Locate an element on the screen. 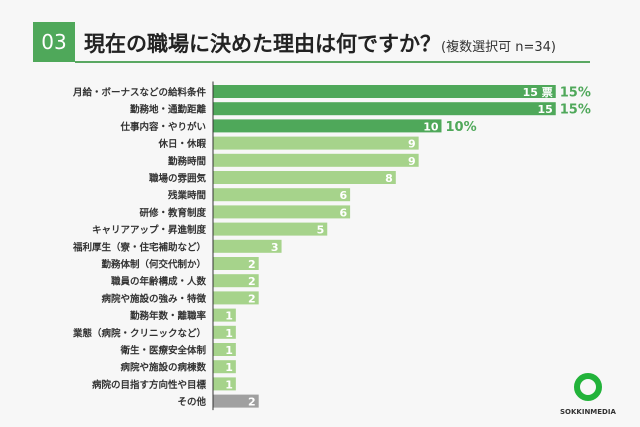 The height and width of the screenshot is (427, 640). value-label: 5 is located at coordinates (321, 230).